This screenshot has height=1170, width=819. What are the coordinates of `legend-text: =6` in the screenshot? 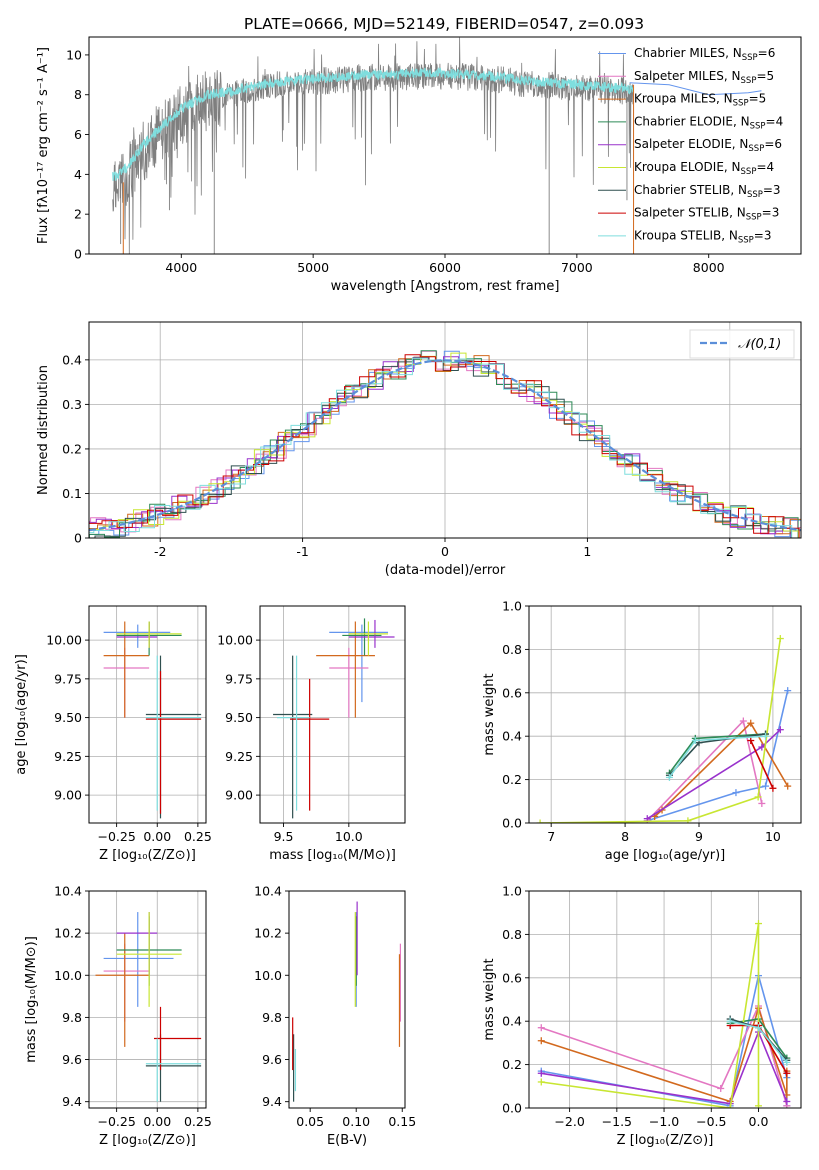 It's located at (767, 53).